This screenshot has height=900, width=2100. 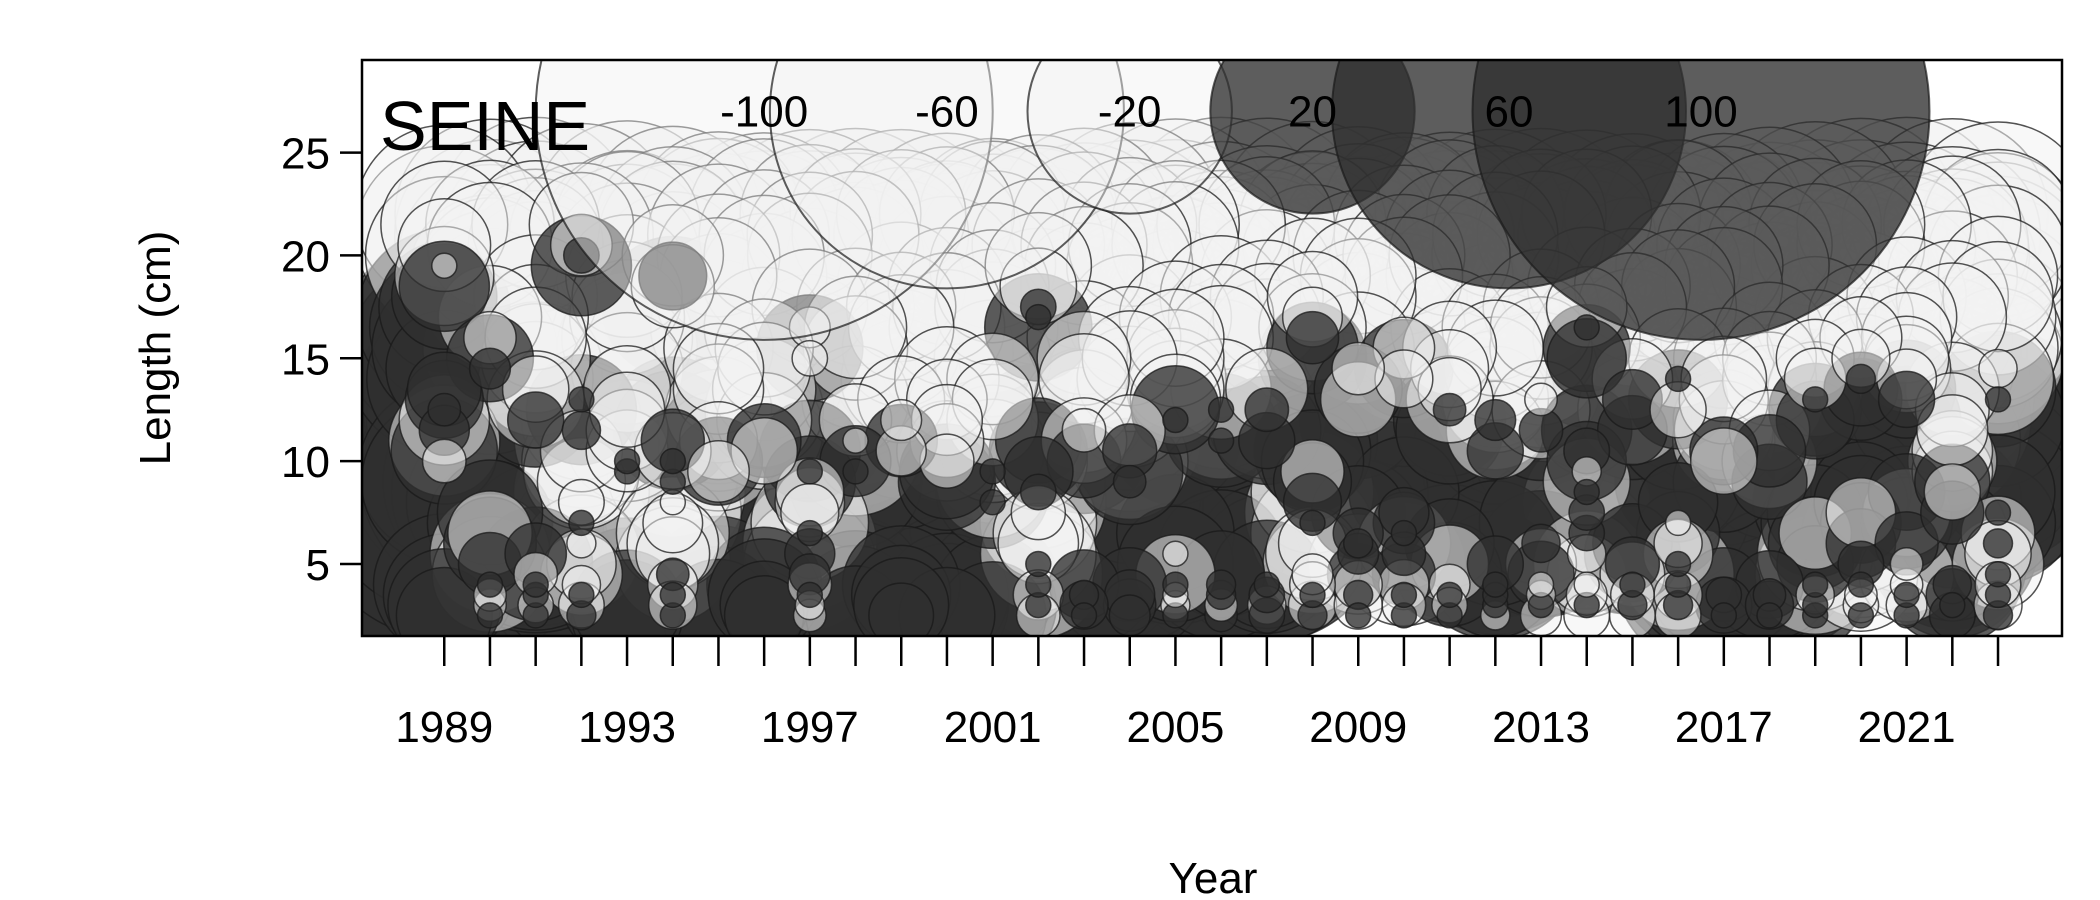 I want to click on x-tick-label: 2017, so click(x=1724, y=727).